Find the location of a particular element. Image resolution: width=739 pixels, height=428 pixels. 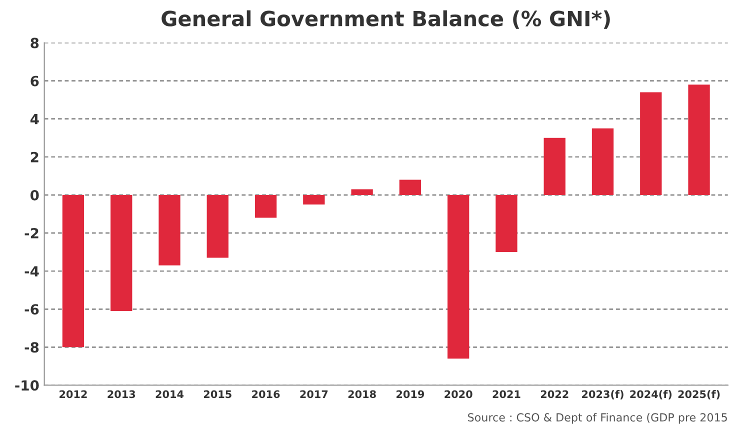

y-tick-label: 6 is located at coordinates (34, 81).